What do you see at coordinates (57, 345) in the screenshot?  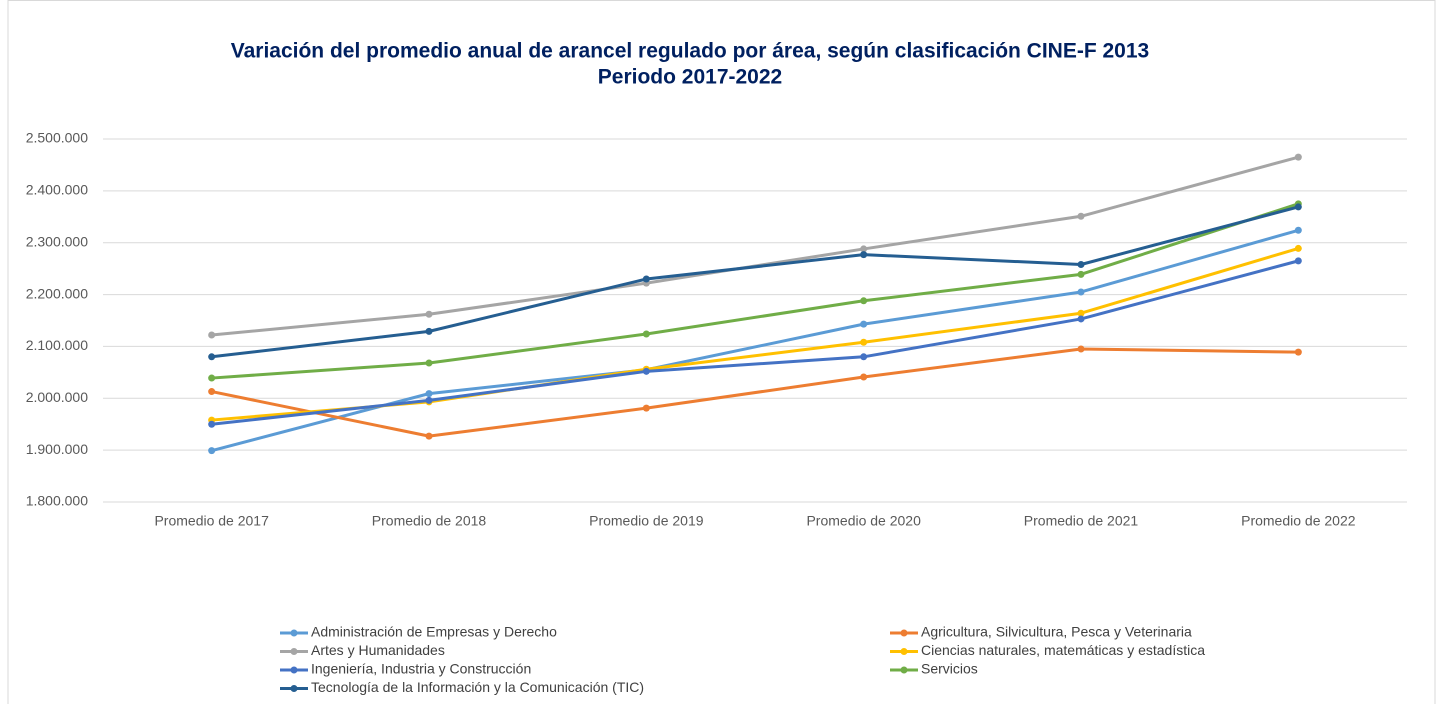 I see `y-tick-label: 2.100.000` at bounding box center [57, 345].